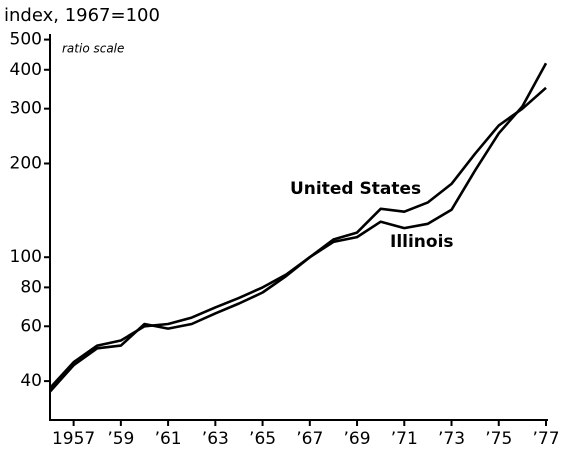 The width and height of the screenshot is (564, 449). Describe the element at coordinates (26, 70) in the screenshot. I see `y-tick-label: 400` at that location.